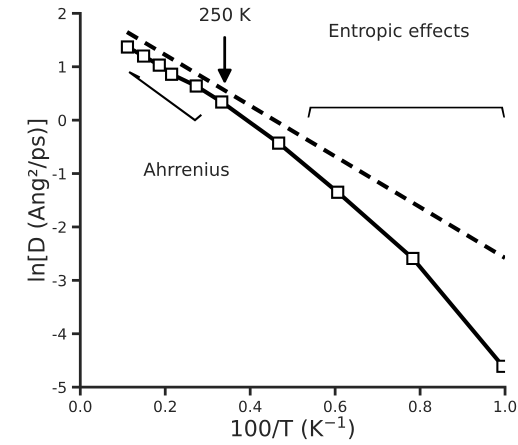  What do you see at coordinates (80, 406) in the screenshot?
I see `x-tick-label: 0.0` at bounding box center [80, 406].